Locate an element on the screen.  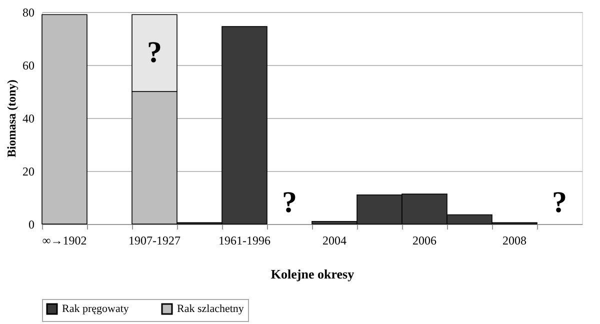
legend-label: Rak szlachetny is located at coordinates (210, 309).